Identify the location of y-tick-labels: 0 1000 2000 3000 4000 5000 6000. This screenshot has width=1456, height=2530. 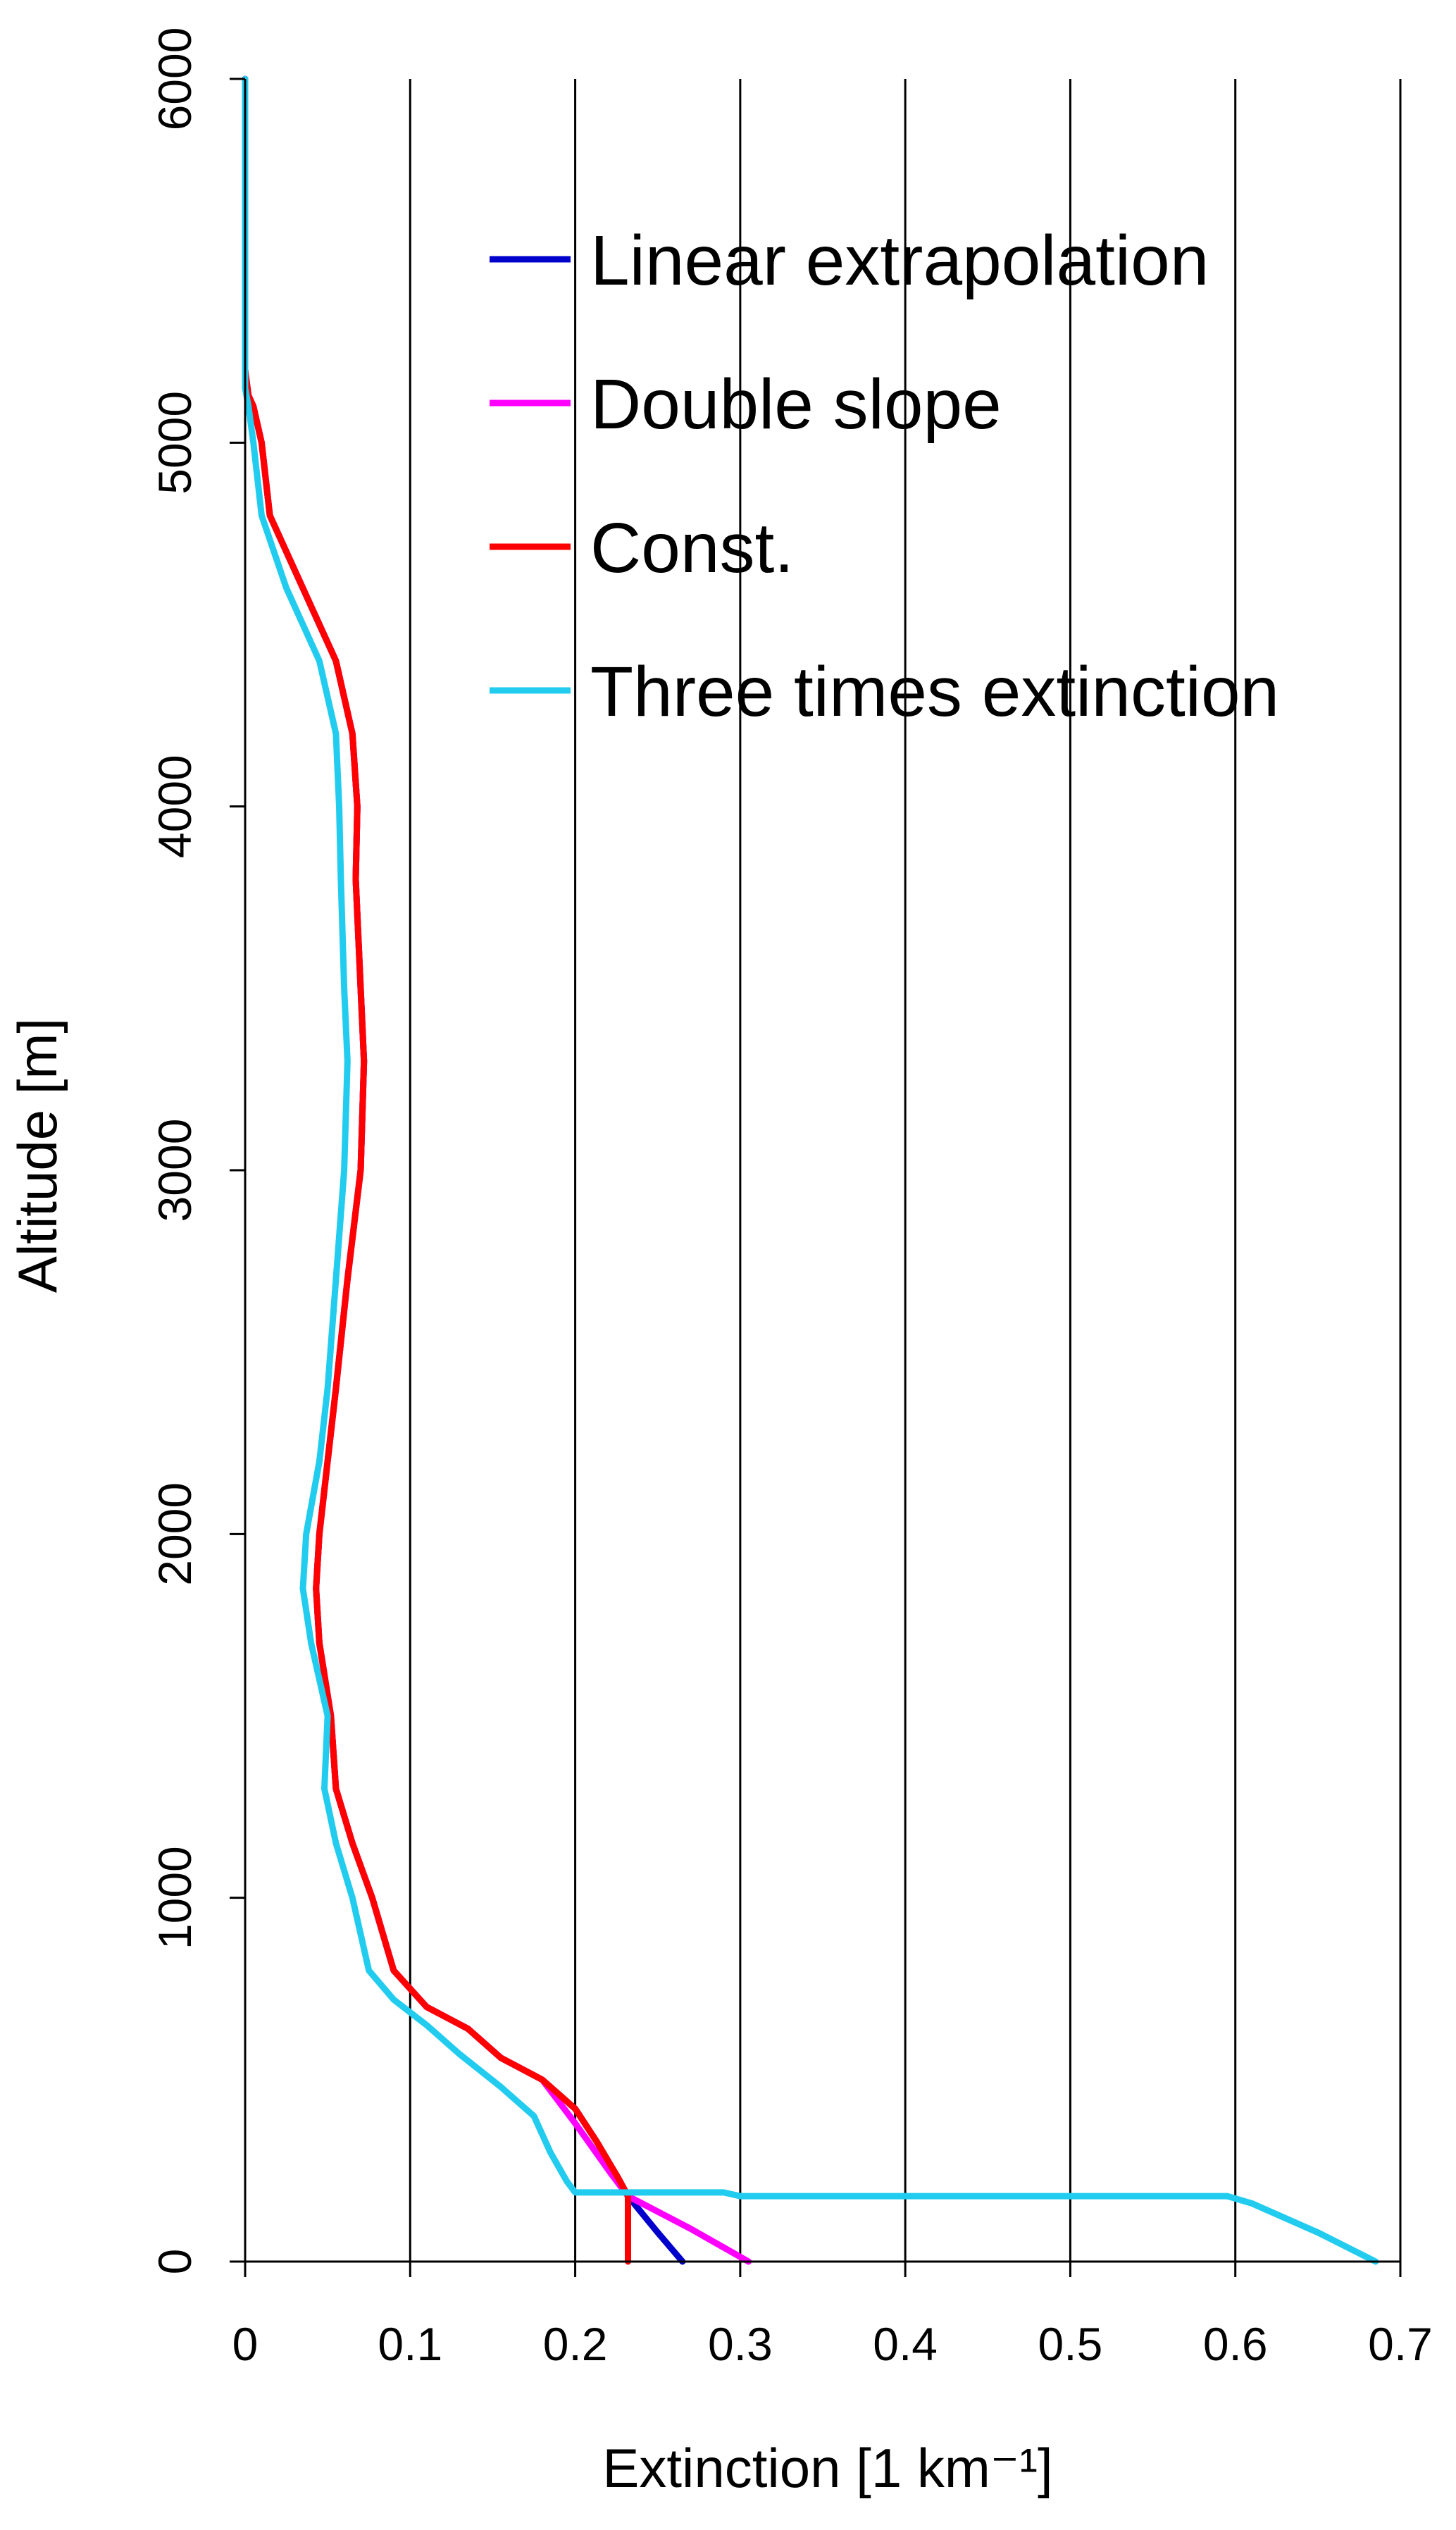
(175, 1151).